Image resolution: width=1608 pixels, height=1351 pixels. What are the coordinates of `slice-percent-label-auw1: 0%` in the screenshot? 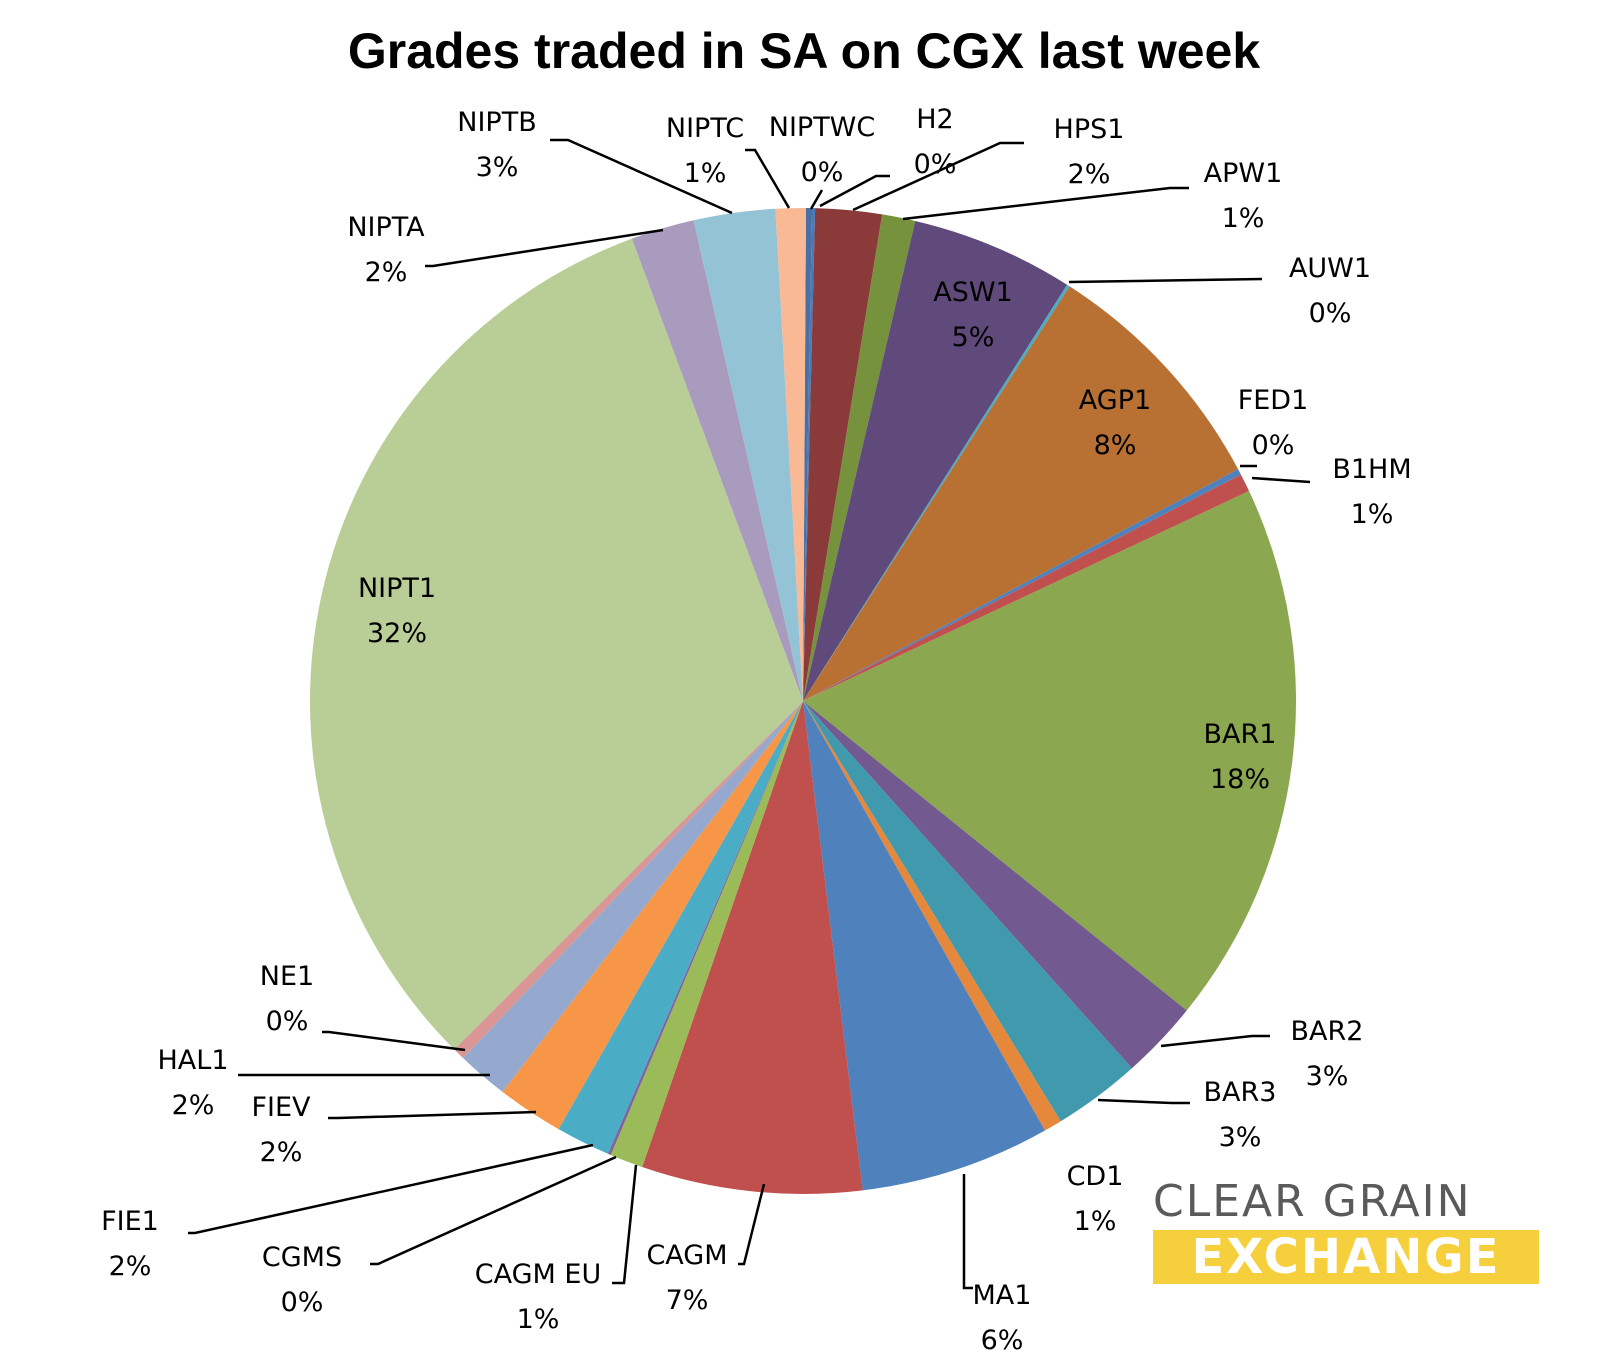 It's located at (1330, 313).